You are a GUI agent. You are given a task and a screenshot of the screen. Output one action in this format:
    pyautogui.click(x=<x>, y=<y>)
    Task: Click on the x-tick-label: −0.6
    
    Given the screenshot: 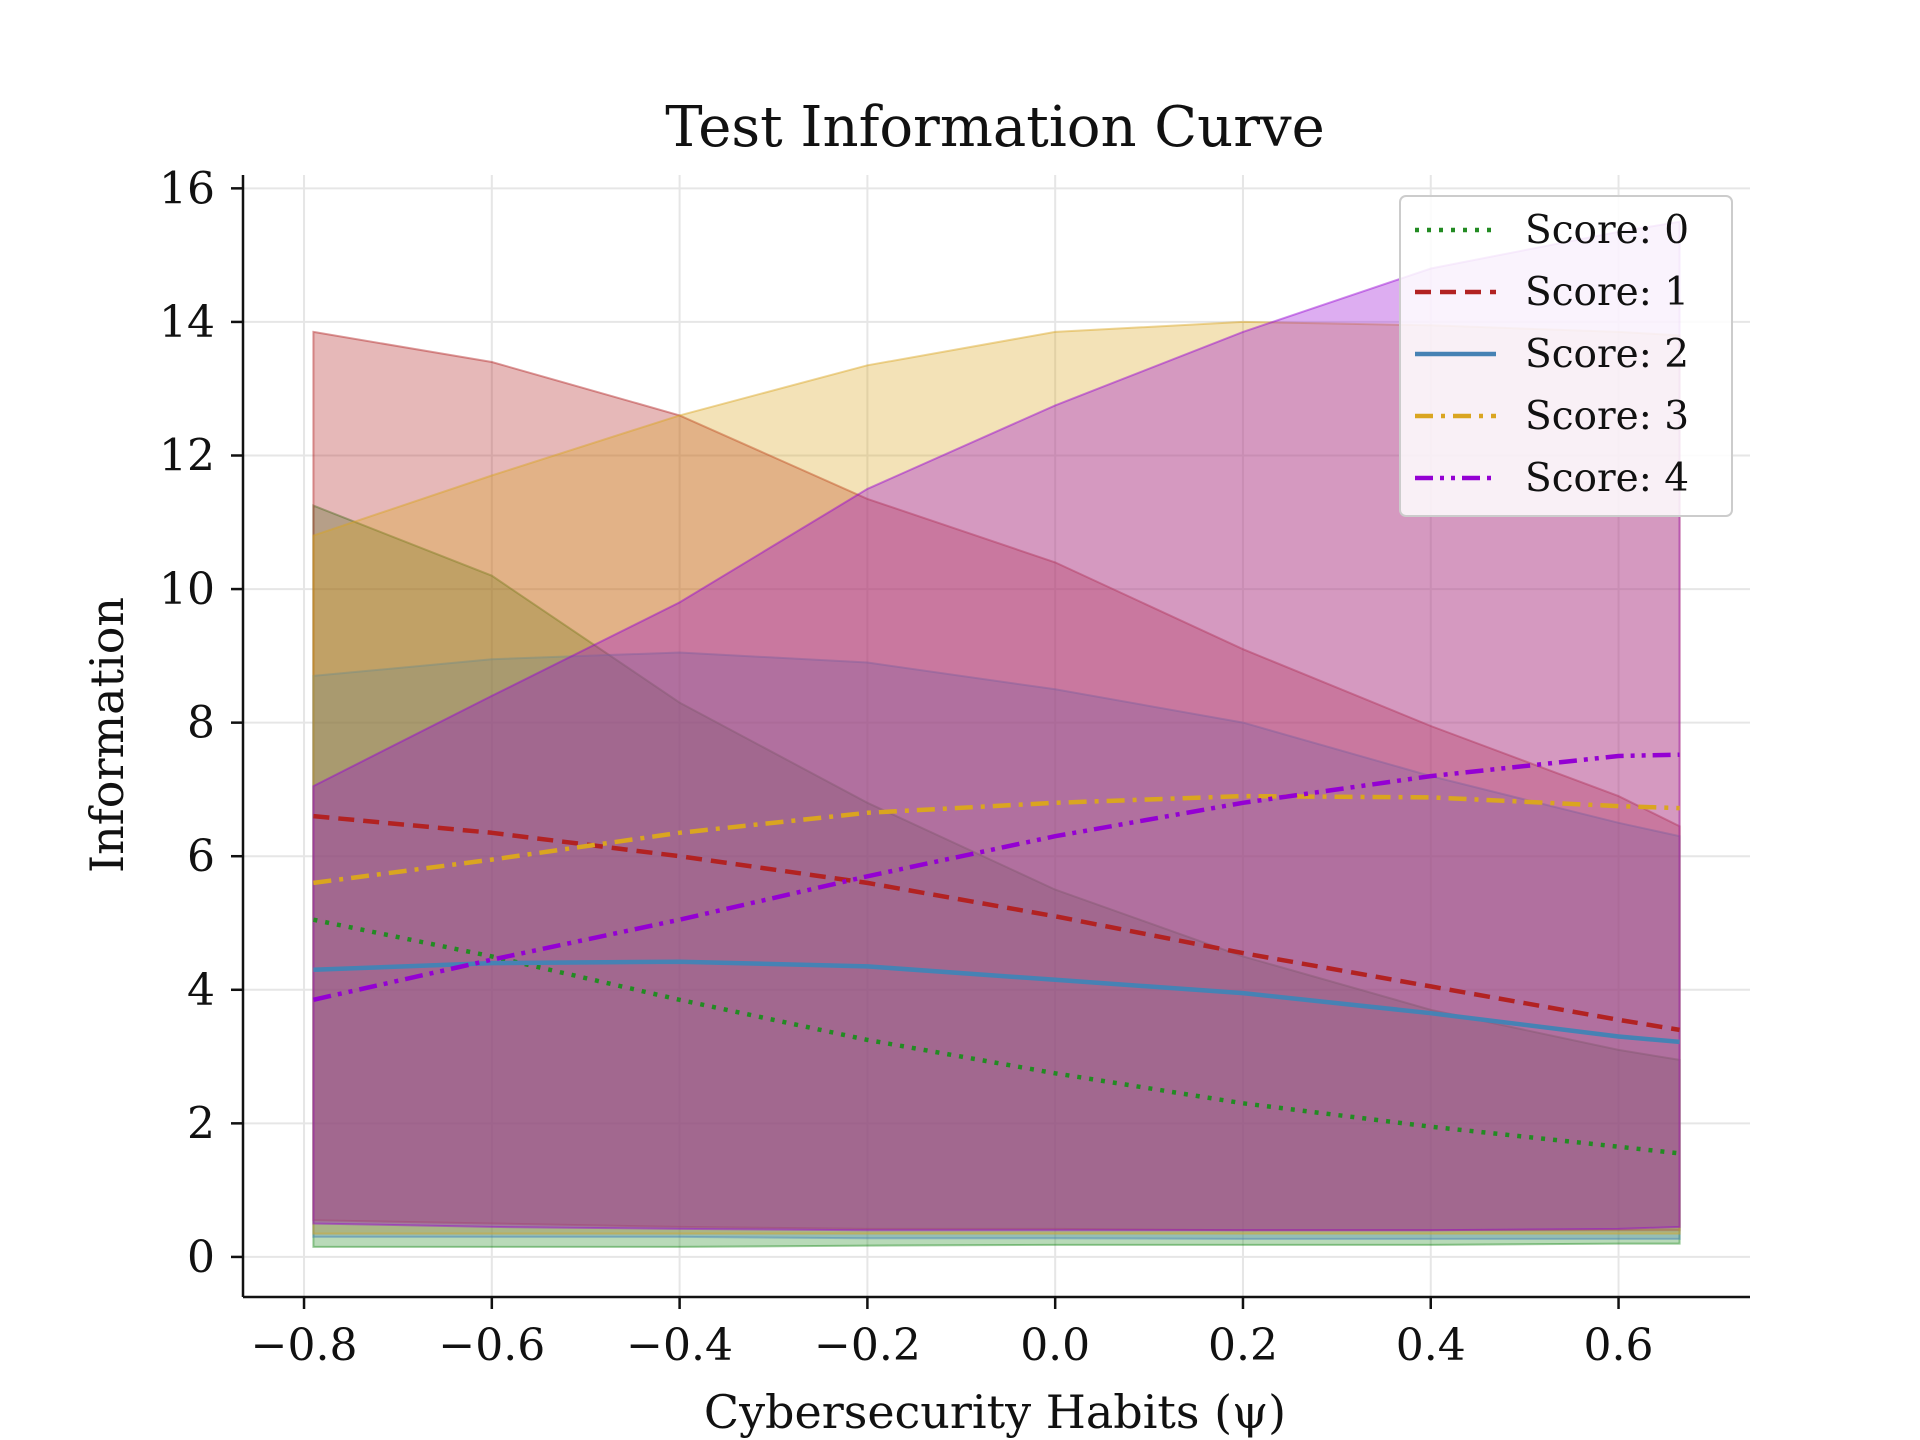 What is the action you would take?
    pyautogui.click(x=491, y=1345)
    